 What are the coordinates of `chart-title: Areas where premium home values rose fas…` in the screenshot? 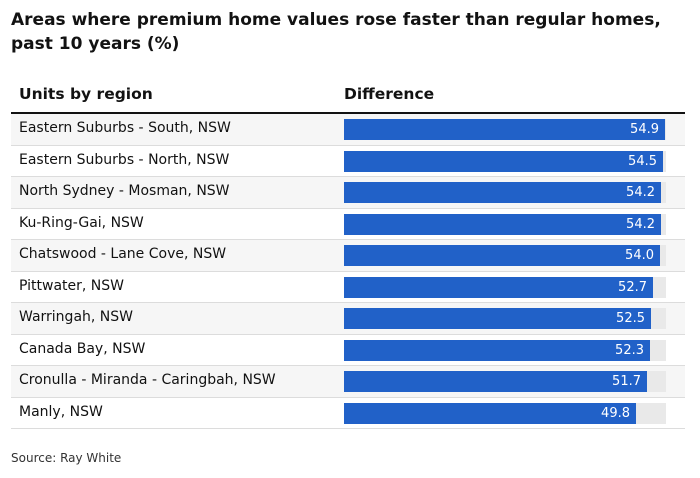 It's located at (336, 32).